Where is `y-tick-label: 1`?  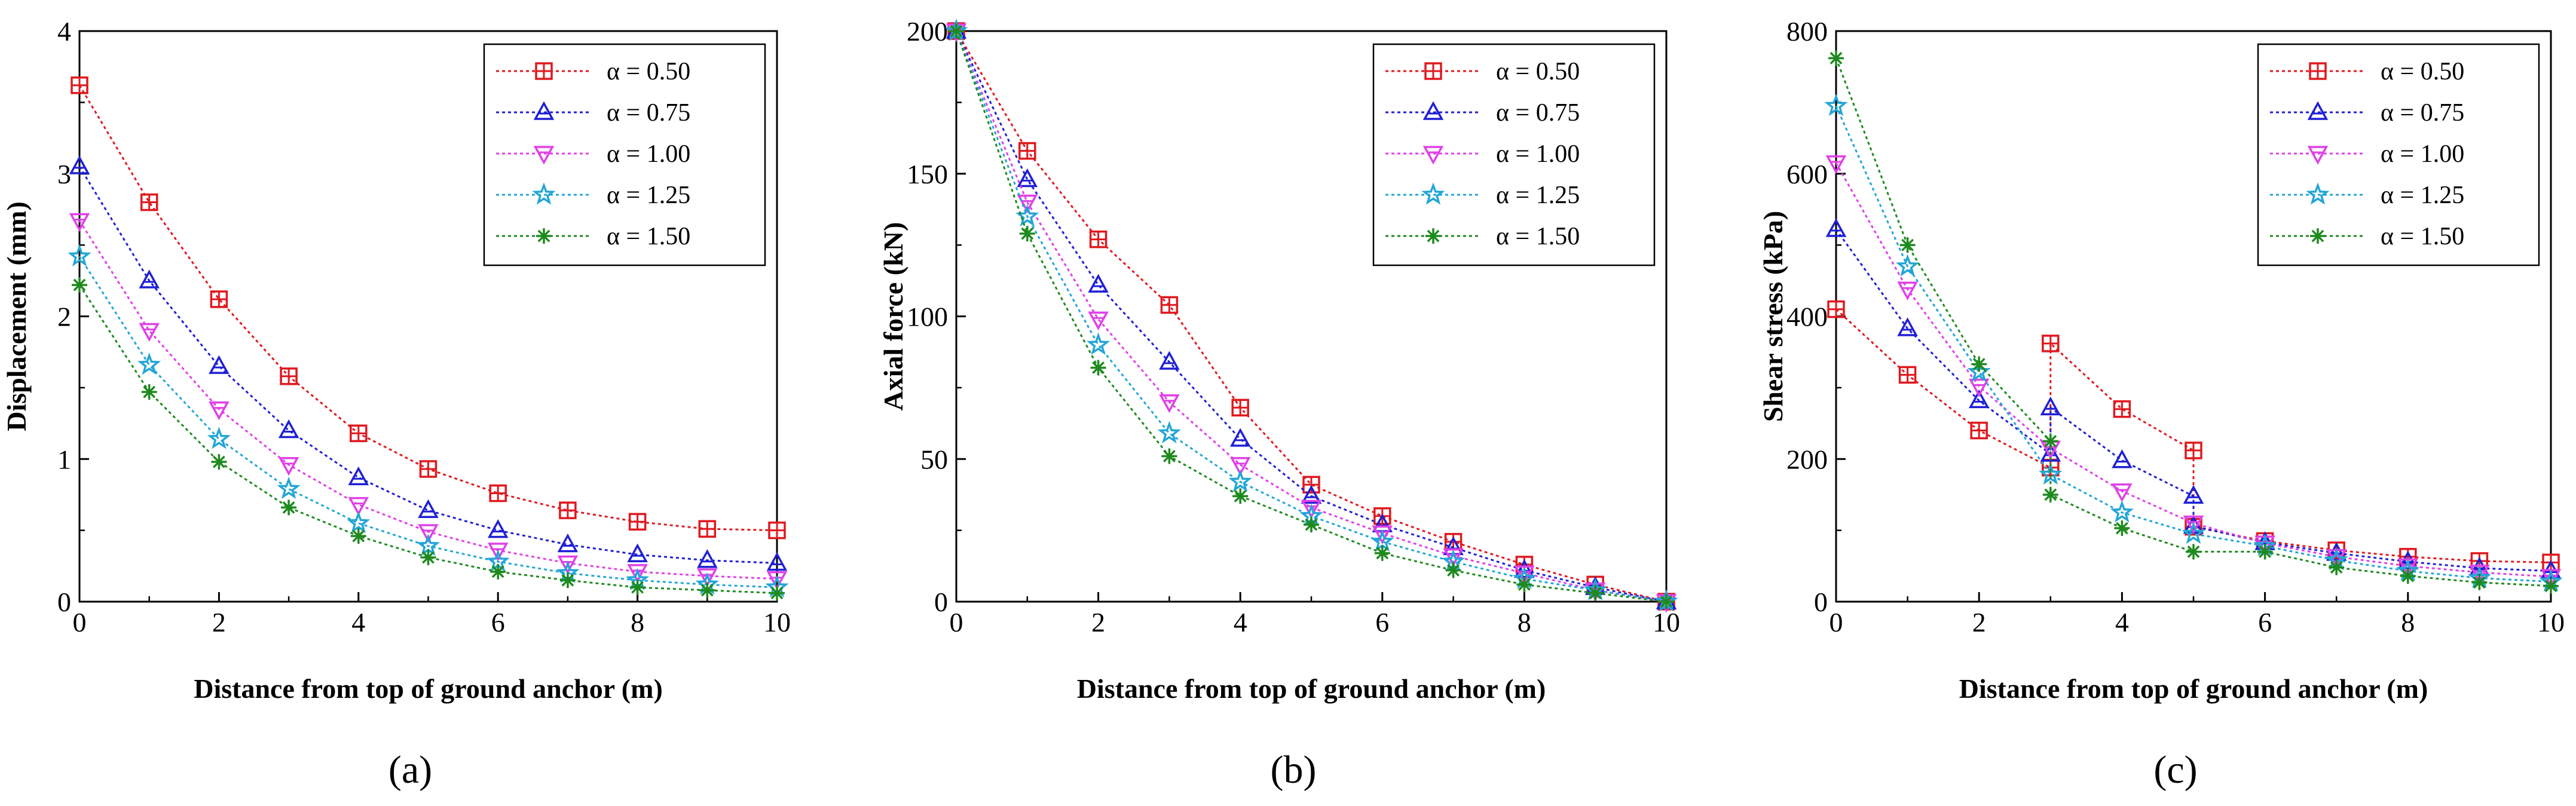
y-tick-label: 1 is located at coordinates (64, 459).